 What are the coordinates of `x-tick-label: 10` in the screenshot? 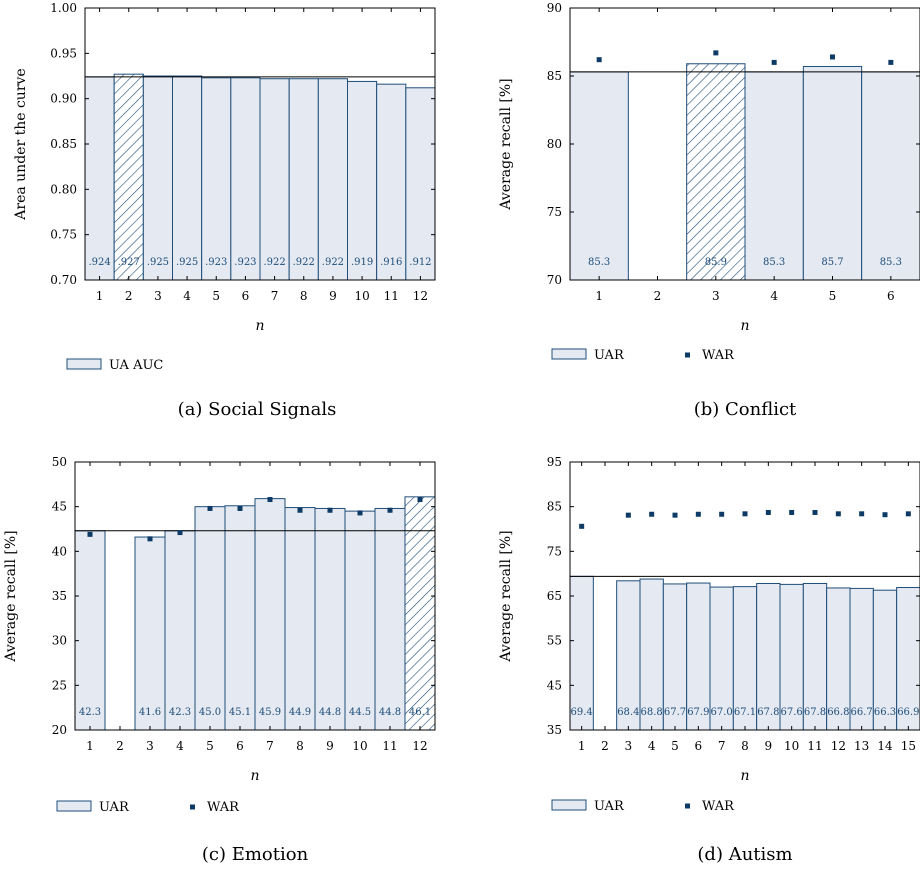 It's located at (359, 746).